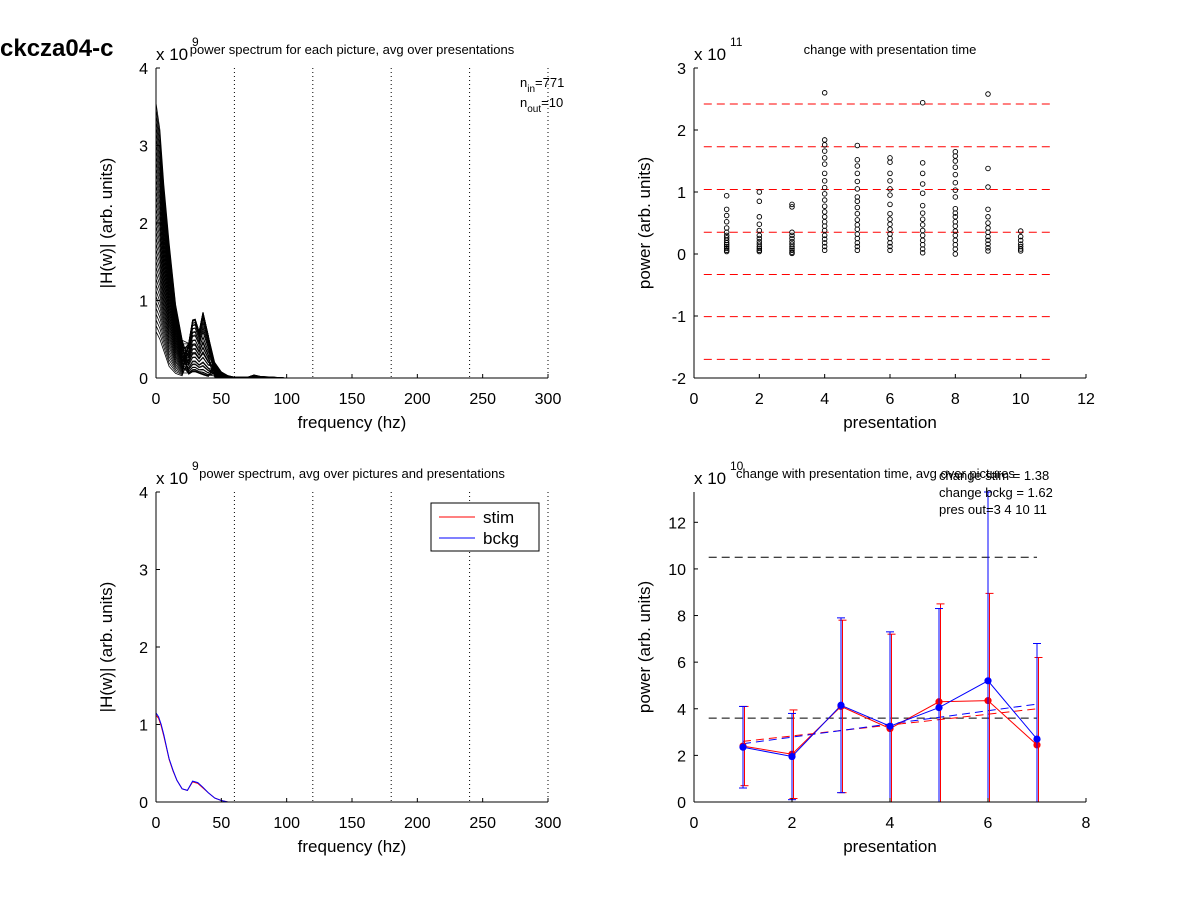 Image resolution: width=1200 pixels, height=901 pixels. Describe the element at coordinates (681, 663) in the screenshot. I see `y-tick-label: 6` at that location.